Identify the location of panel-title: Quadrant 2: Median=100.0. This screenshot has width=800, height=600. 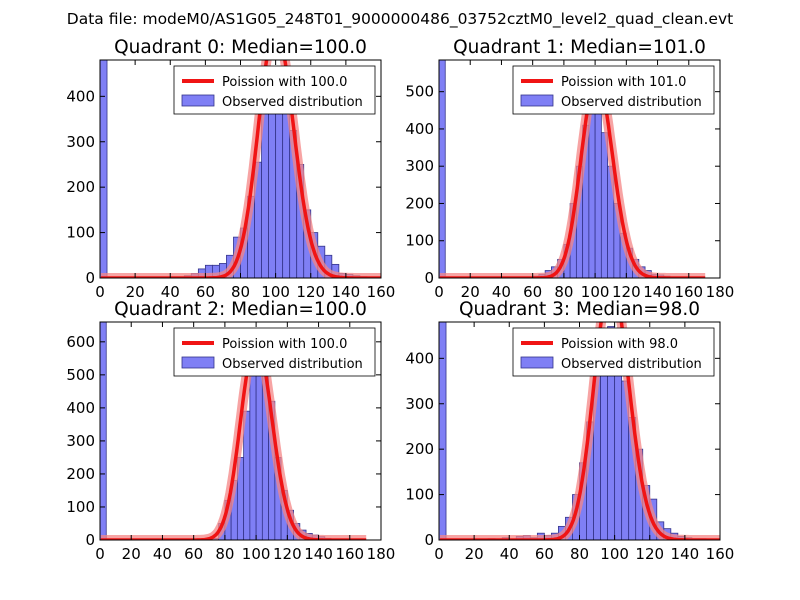
(240, 309).